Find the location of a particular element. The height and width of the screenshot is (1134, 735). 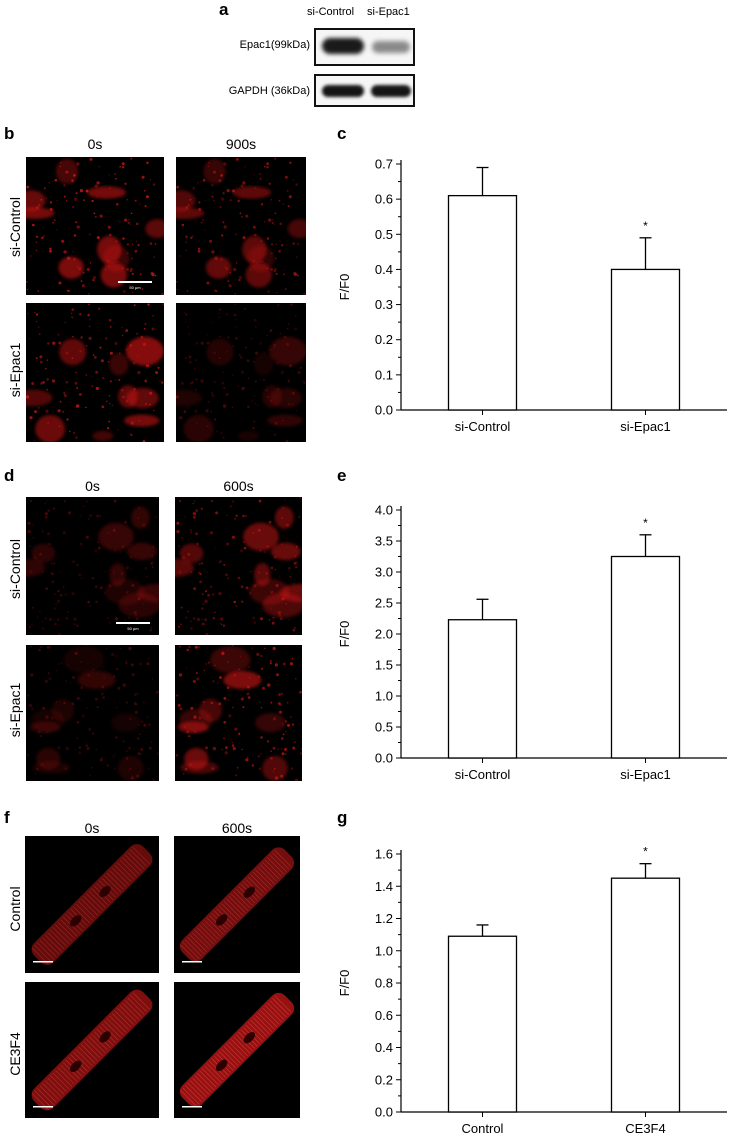

y-tick-label: 1.4 is located at coordinates (384, 886).